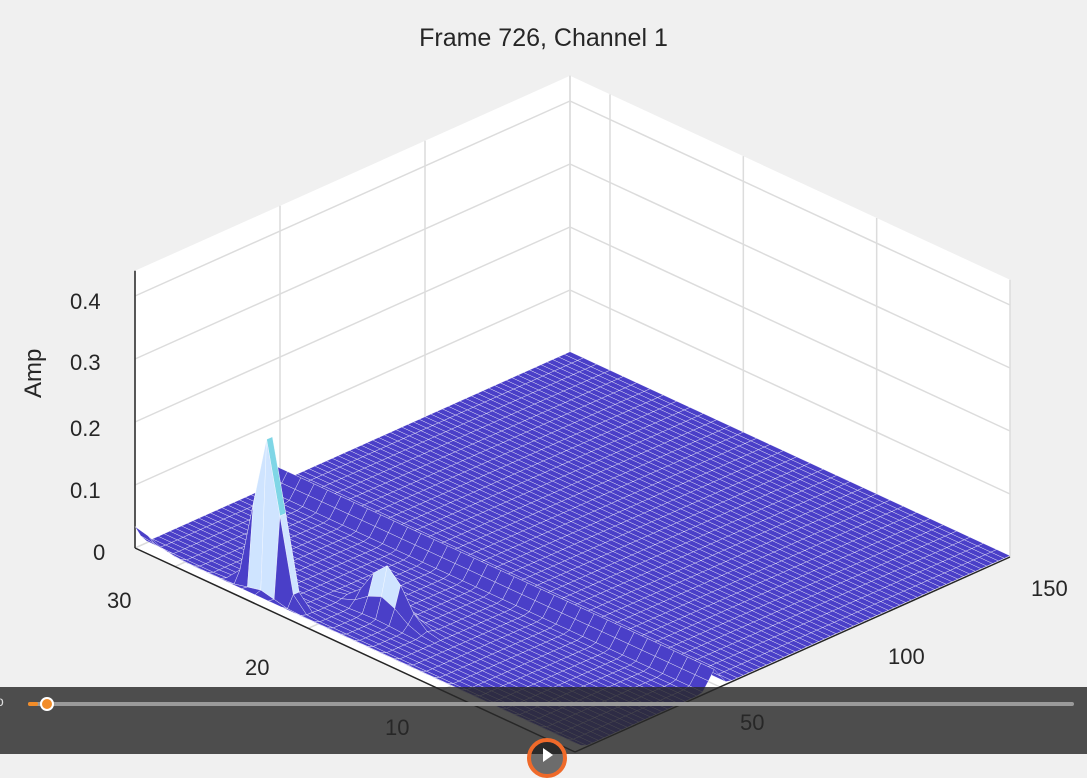 The height and width of the screenshot is (778, 1087). I want to click on play-button, so click(547, 758).